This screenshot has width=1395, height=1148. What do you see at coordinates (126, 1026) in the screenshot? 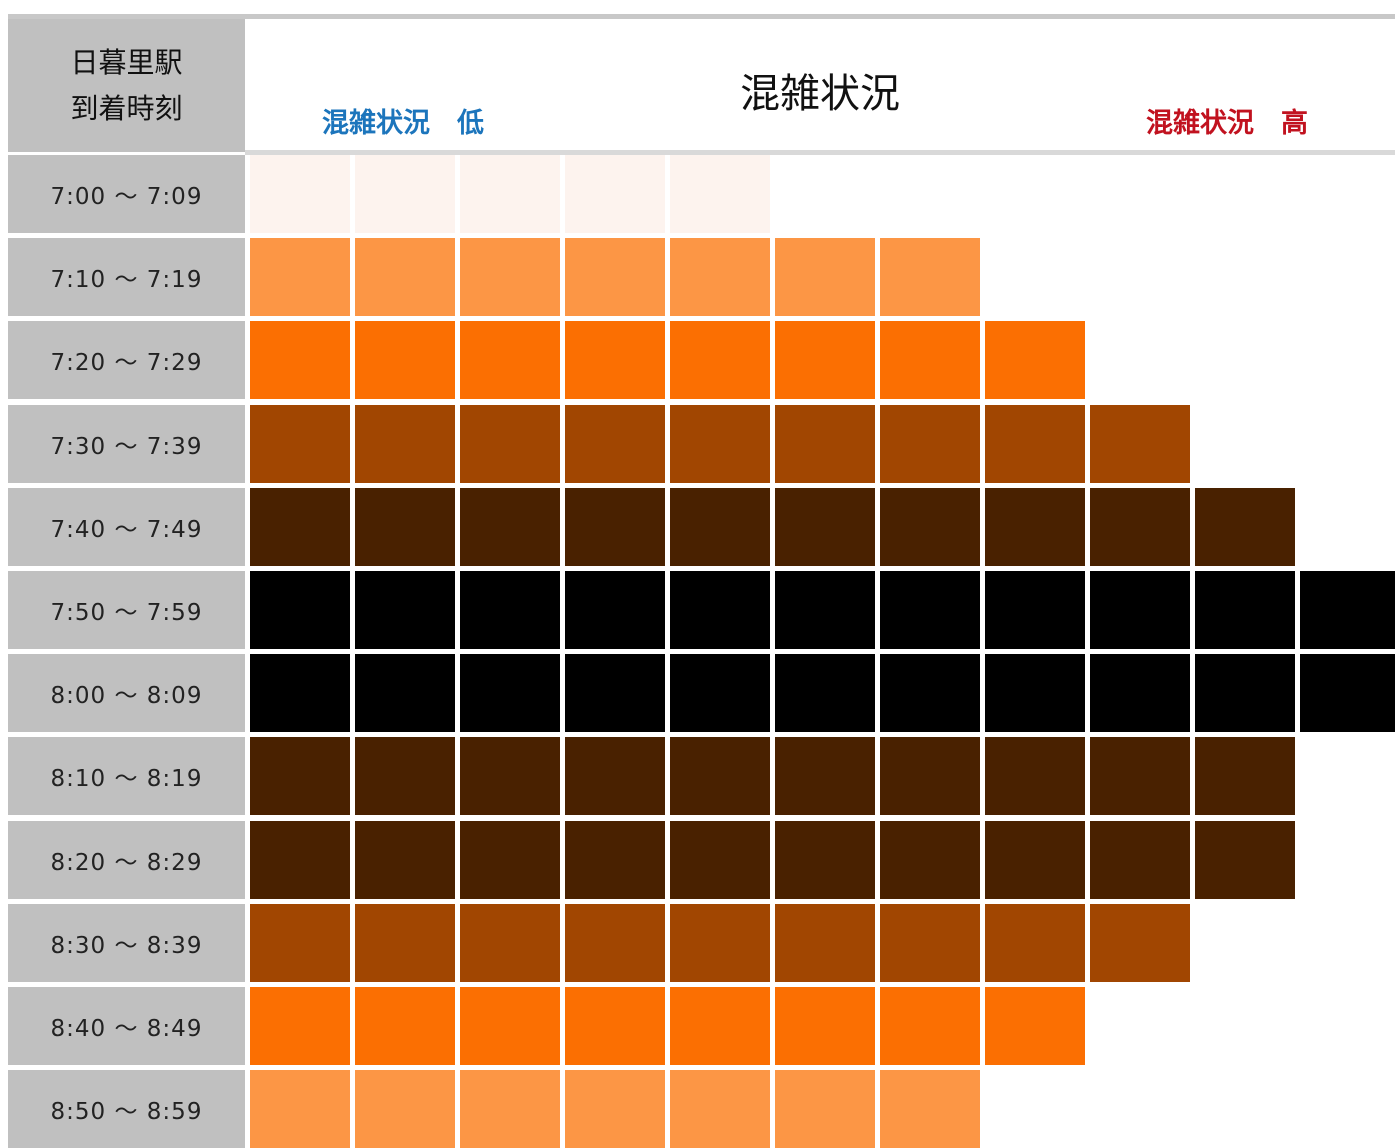
I see `time-slot-label: 8:40 ～ 8:49` at bounding box center [126, 1026].